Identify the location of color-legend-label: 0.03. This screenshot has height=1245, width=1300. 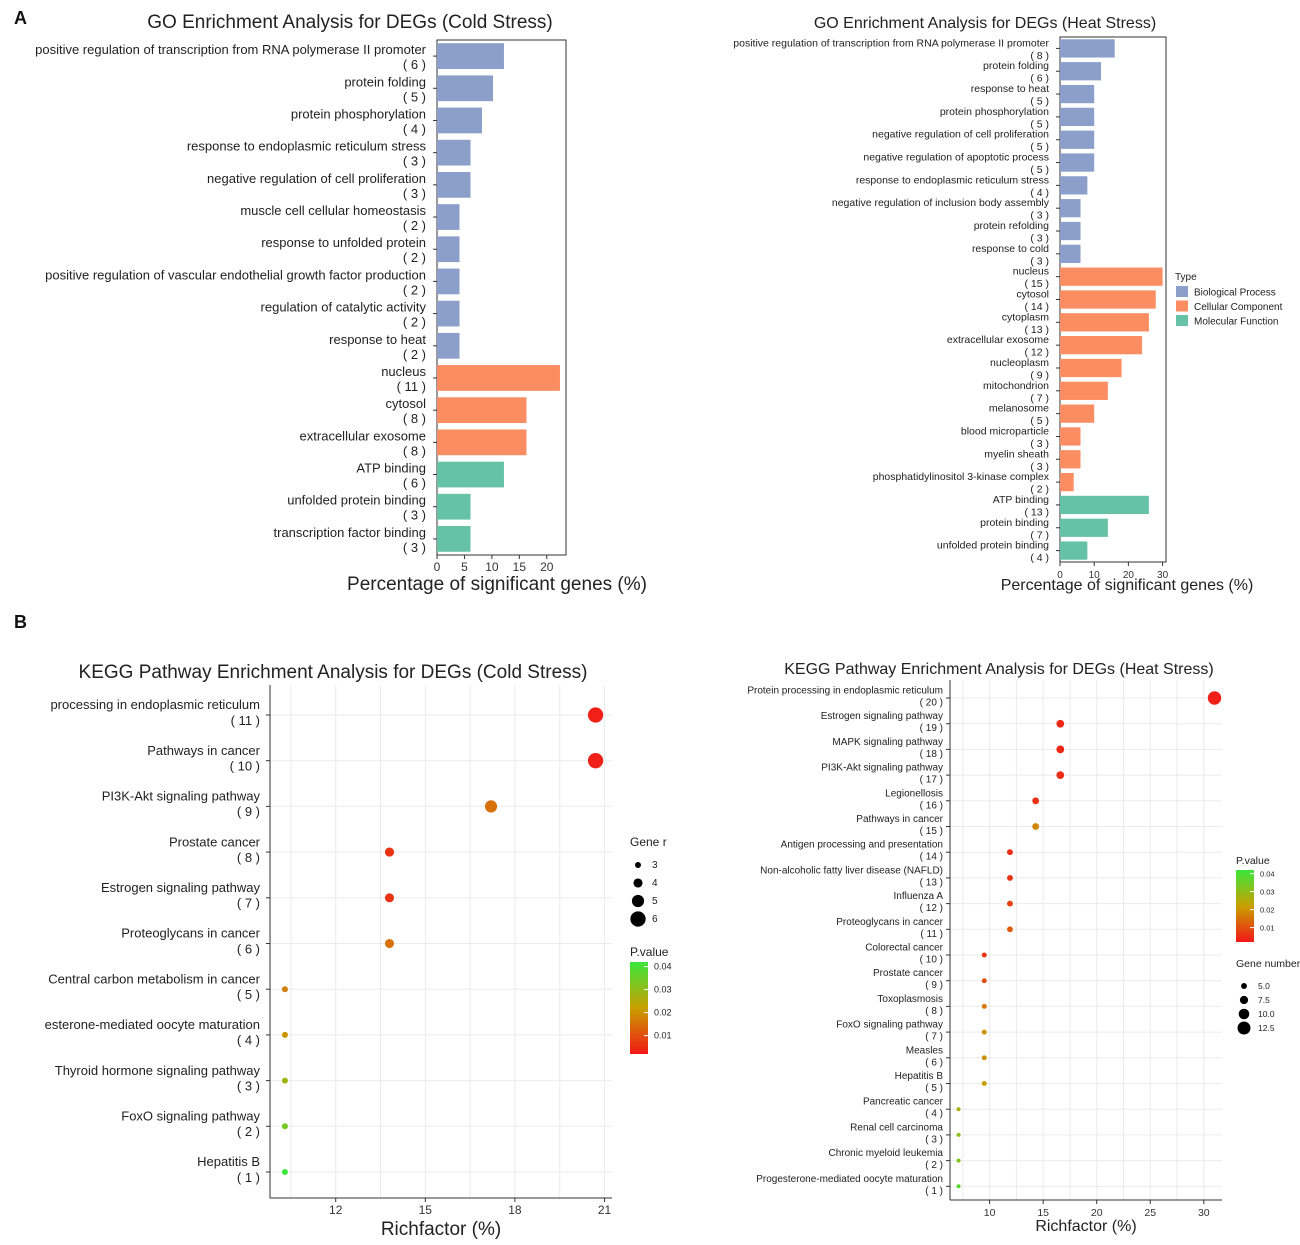
(663, 990).